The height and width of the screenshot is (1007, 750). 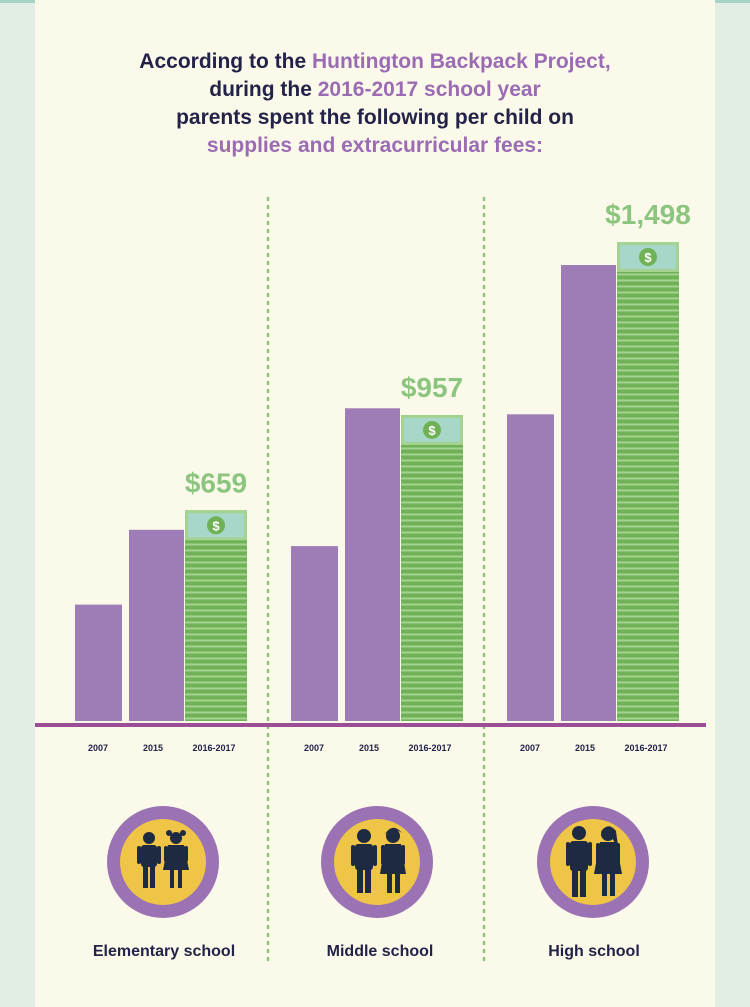 What do you see at coordinates (432, 387) in the screenshot?
I see `data-label: $957` at bounding box center [432, 387].